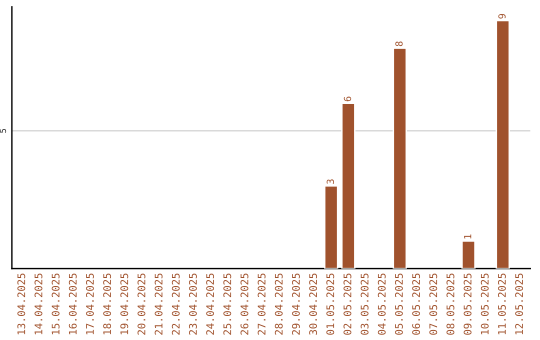 This screenshot has width=540, height=340. I want to click on x-tick-label: 11.05.2025, so click(502, 304).